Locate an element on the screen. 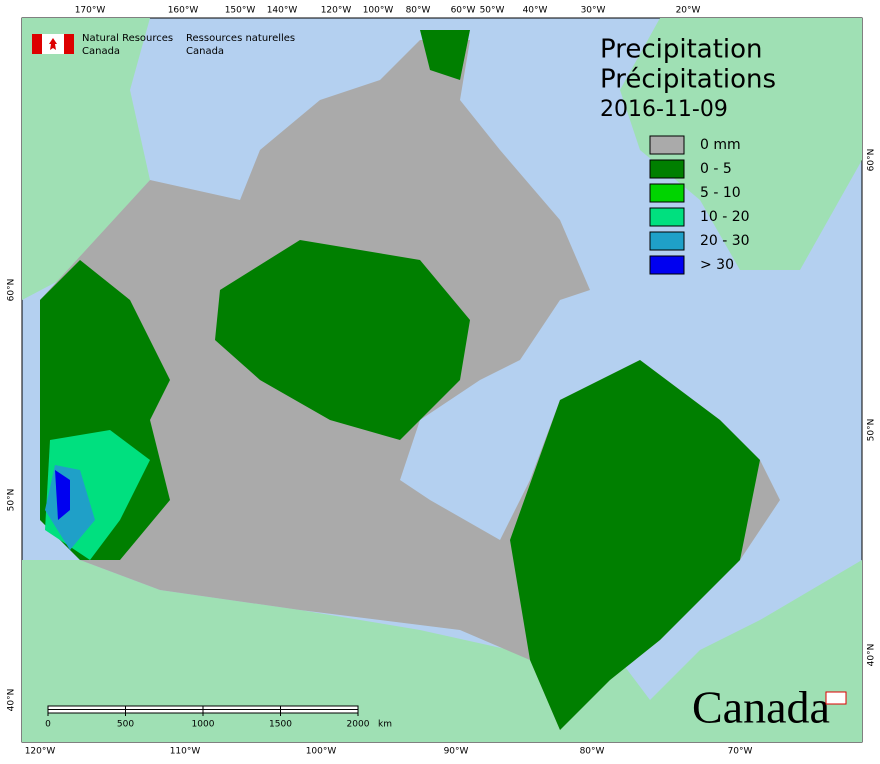 The image size is (880, 764). legend-label: 0 mm is located at coordinates (720, 145).